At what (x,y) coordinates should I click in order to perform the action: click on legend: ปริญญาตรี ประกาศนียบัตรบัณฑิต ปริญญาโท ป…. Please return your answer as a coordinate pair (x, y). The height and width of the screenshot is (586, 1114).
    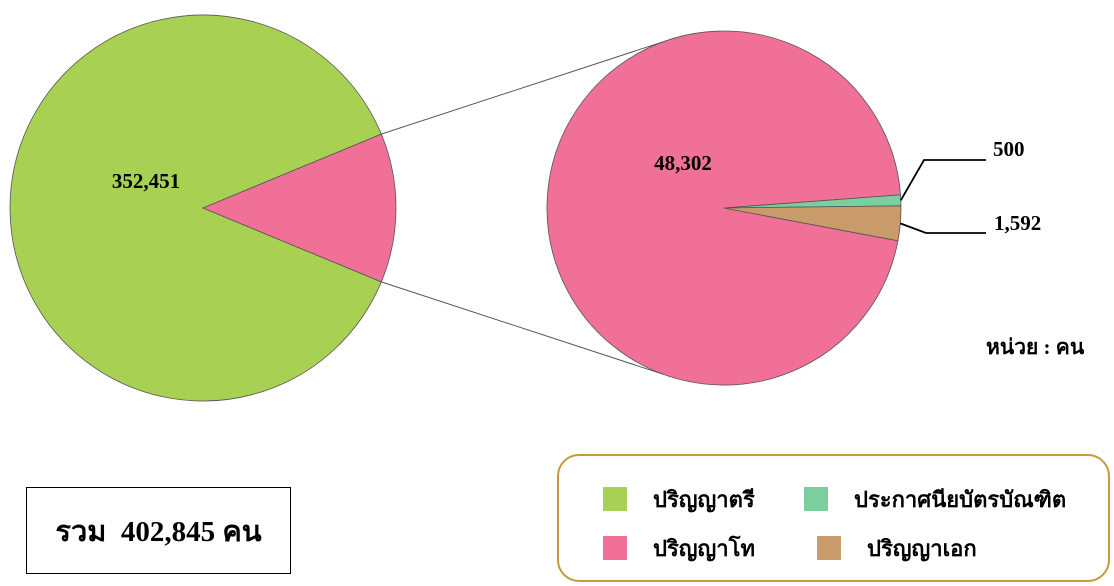
    Looking at the image, I should click on (833, 518).